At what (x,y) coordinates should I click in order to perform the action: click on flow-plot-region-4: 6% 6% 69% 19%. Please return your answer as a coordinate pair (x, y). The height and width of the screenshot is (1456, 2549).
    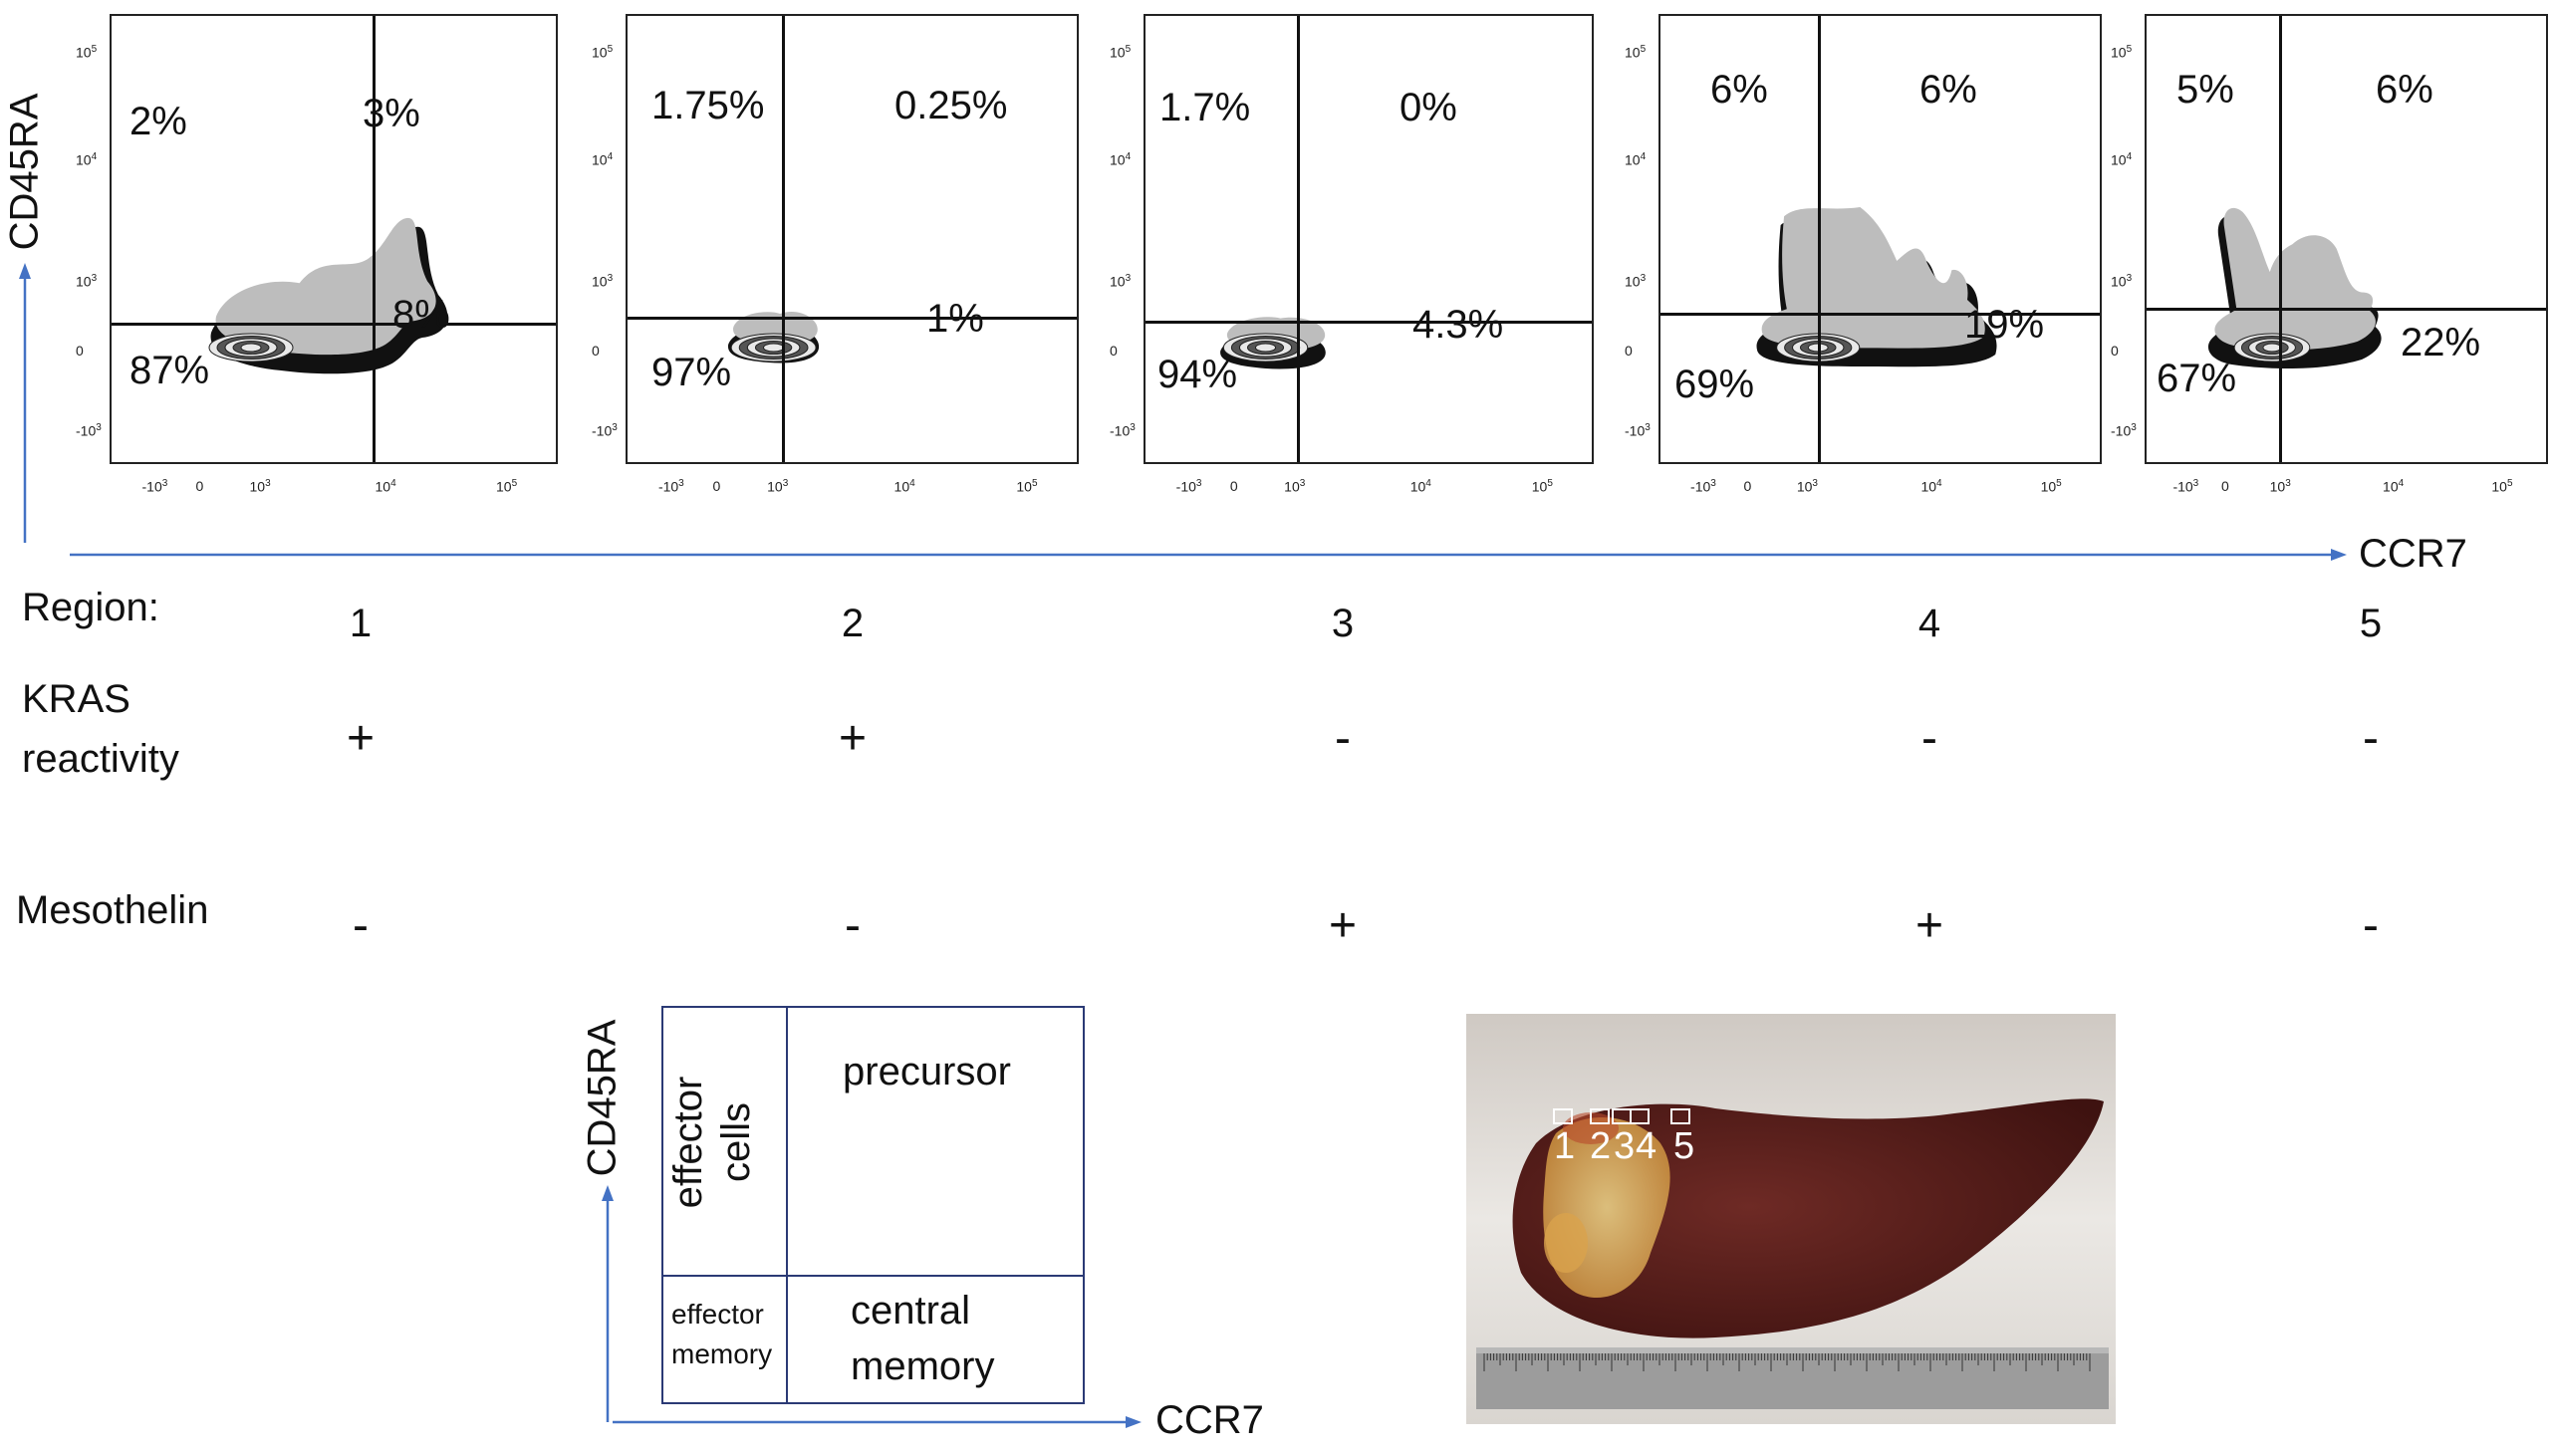
    Looking at the image, I should click on (1880, 239).